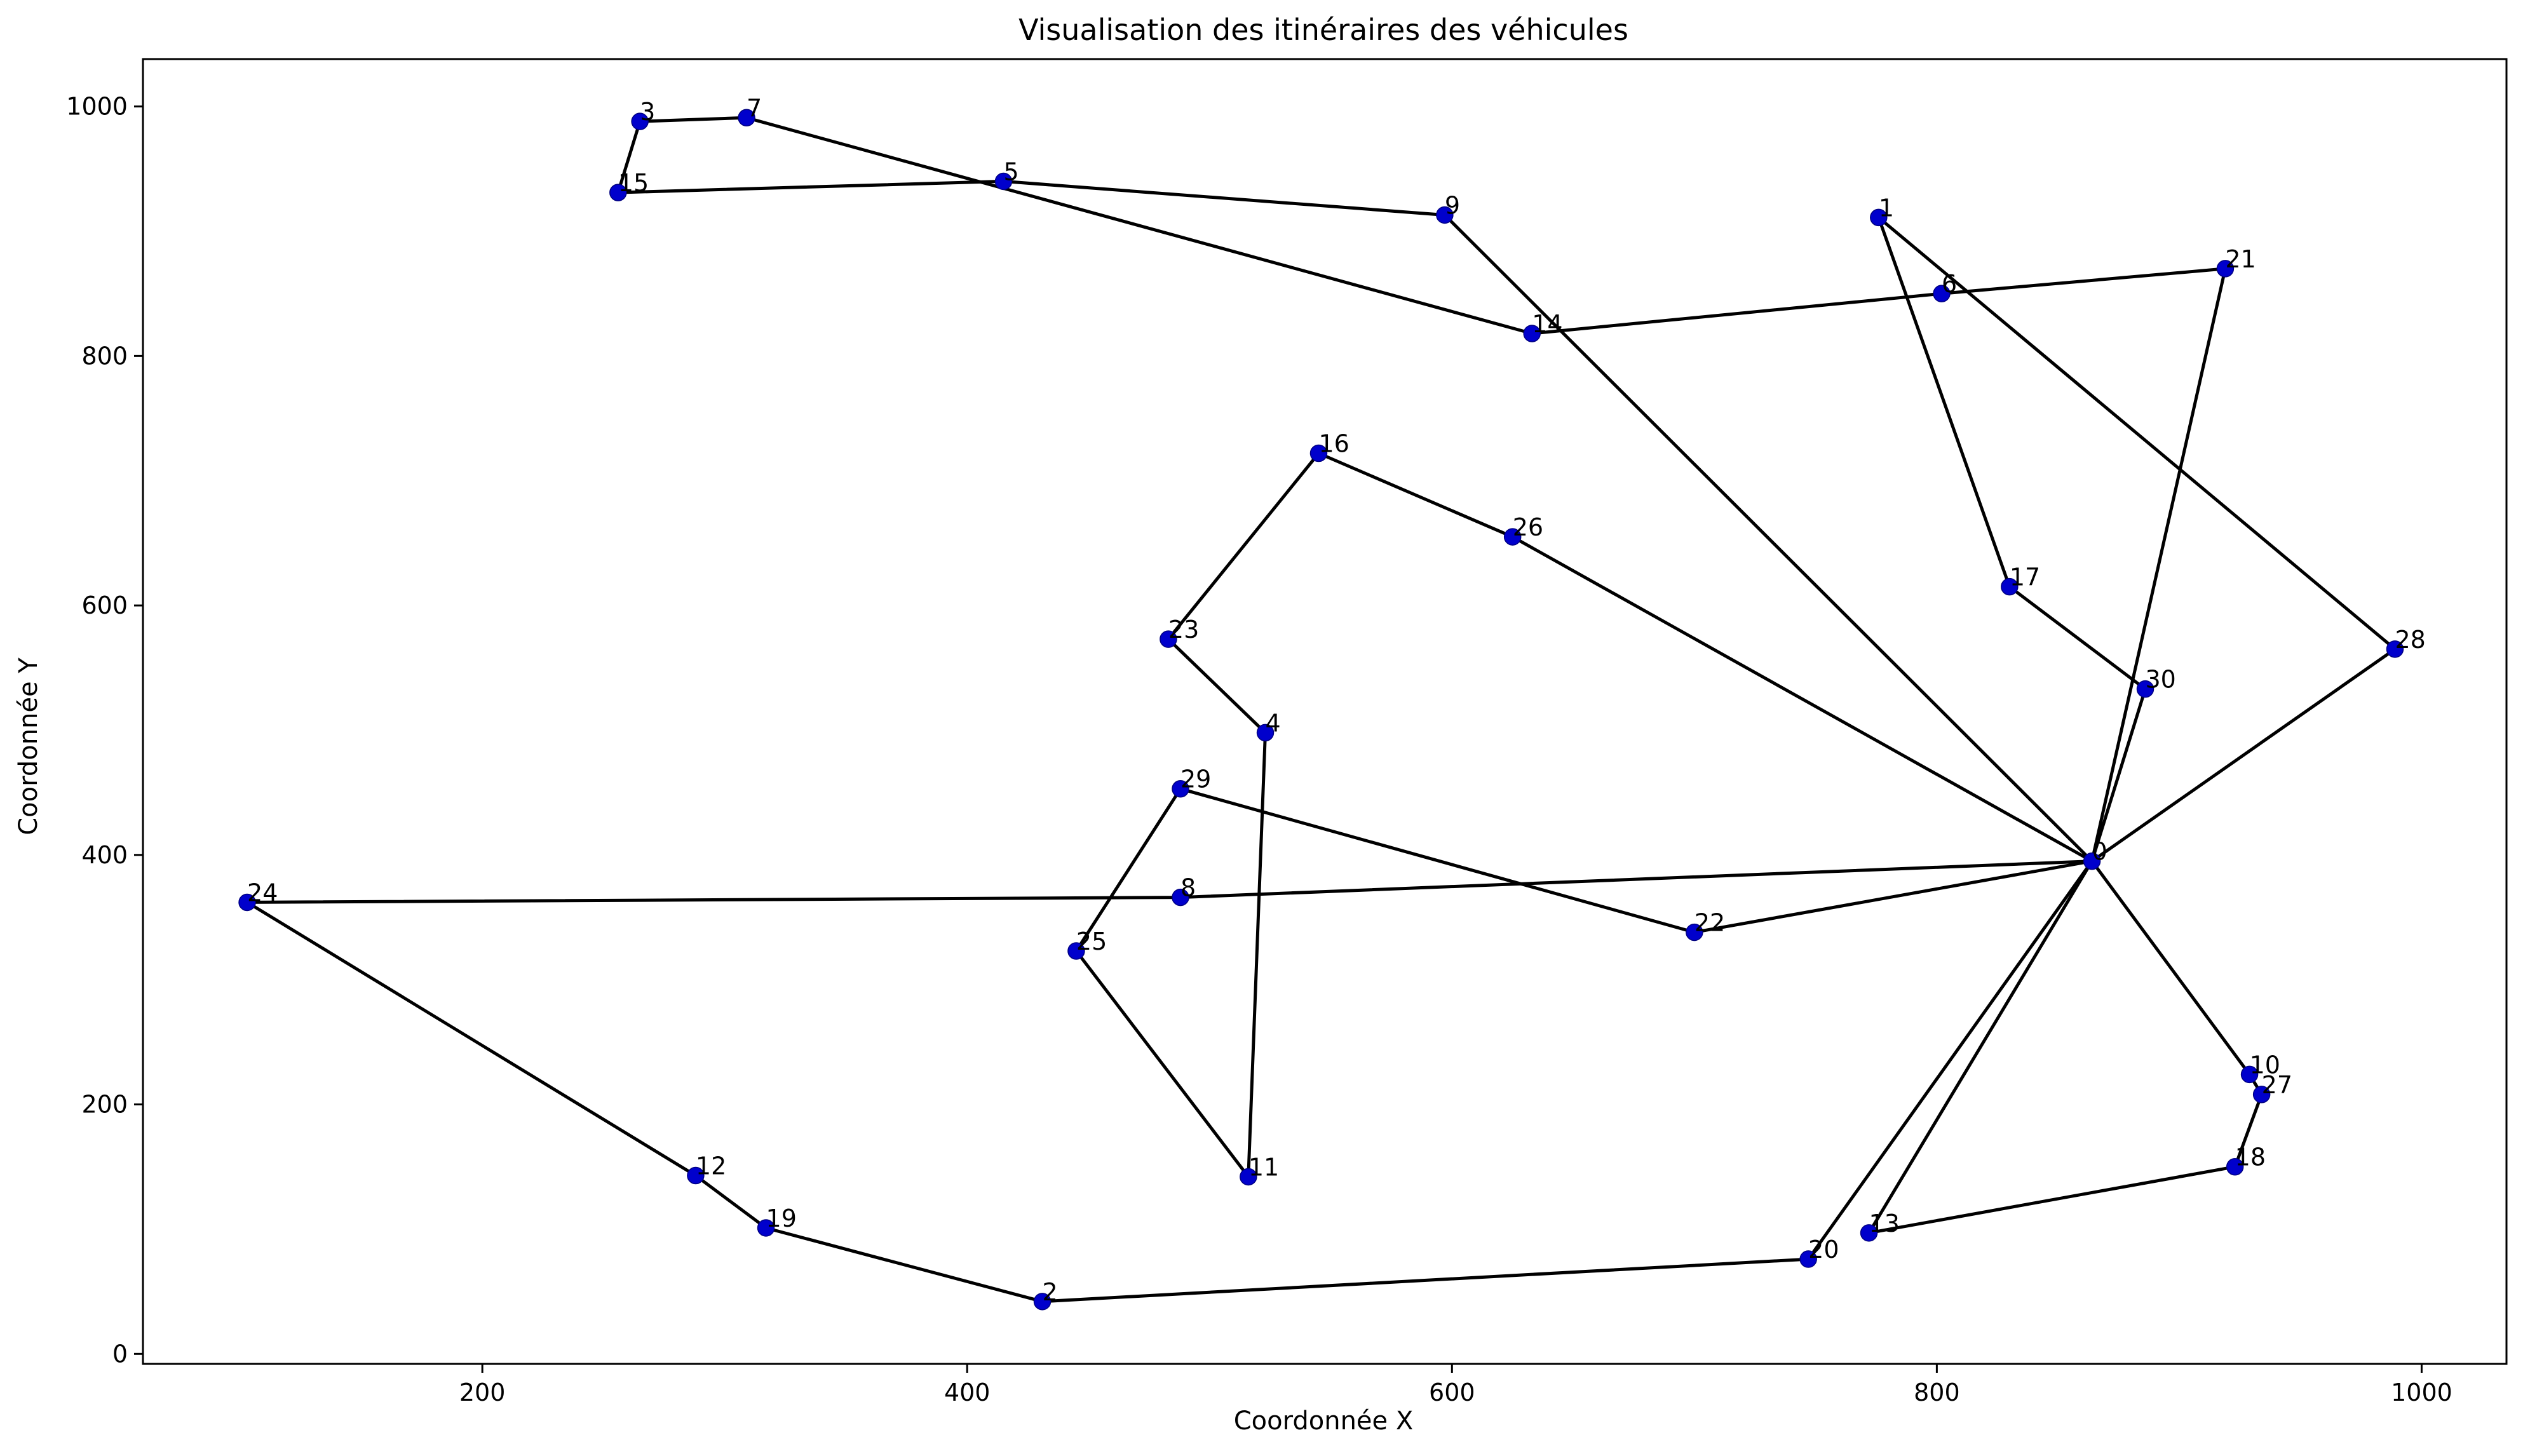 The image size is (2523, 1456). What do you see at coordinates (1334, 444) in the screenshot?
I see `point-label-16: 16` at bounding box center [1334, 444].